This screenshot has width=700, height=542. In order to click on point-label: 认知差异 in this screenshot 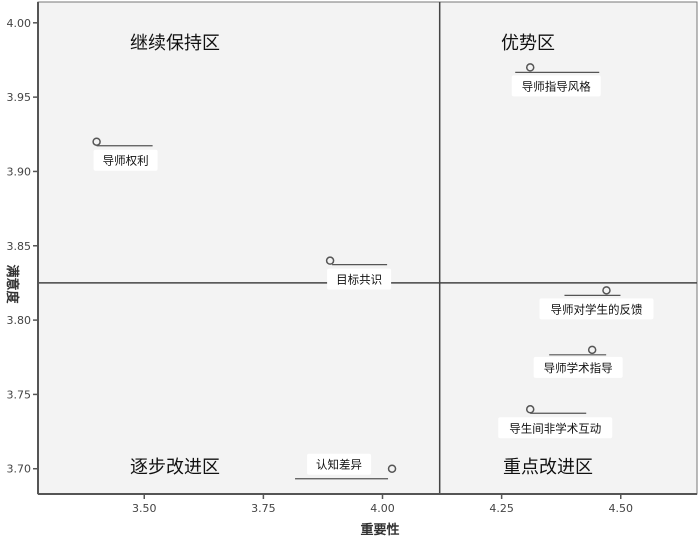, I will do `click(339, 465)`.